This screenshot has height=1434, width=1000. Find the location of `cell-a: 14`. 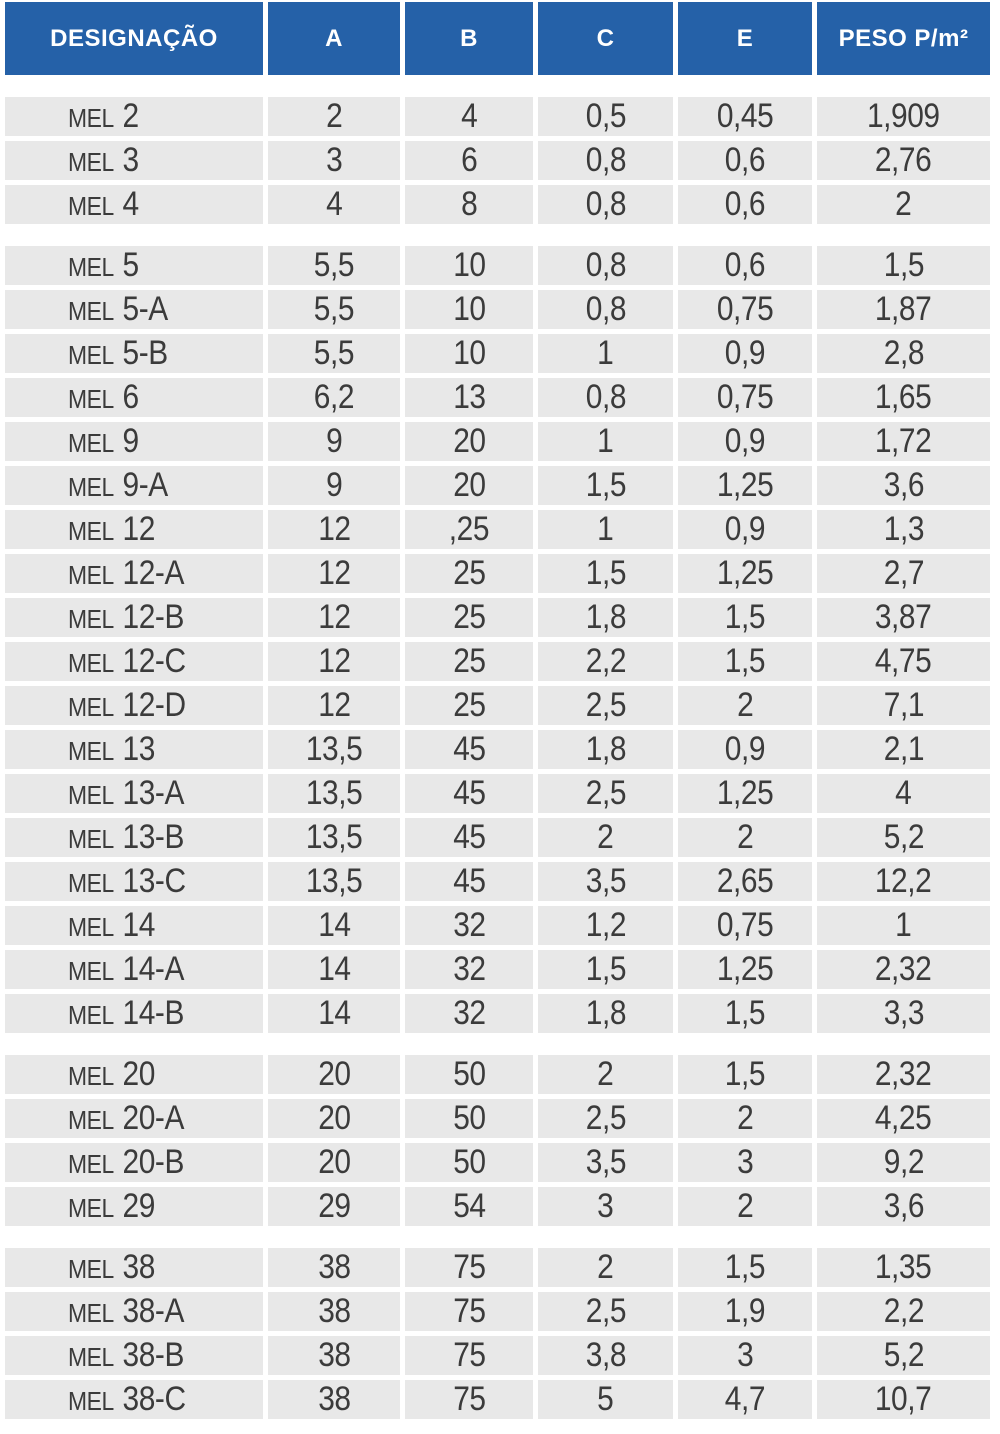

cell-a: 14 is located at coordinates (334, 969).